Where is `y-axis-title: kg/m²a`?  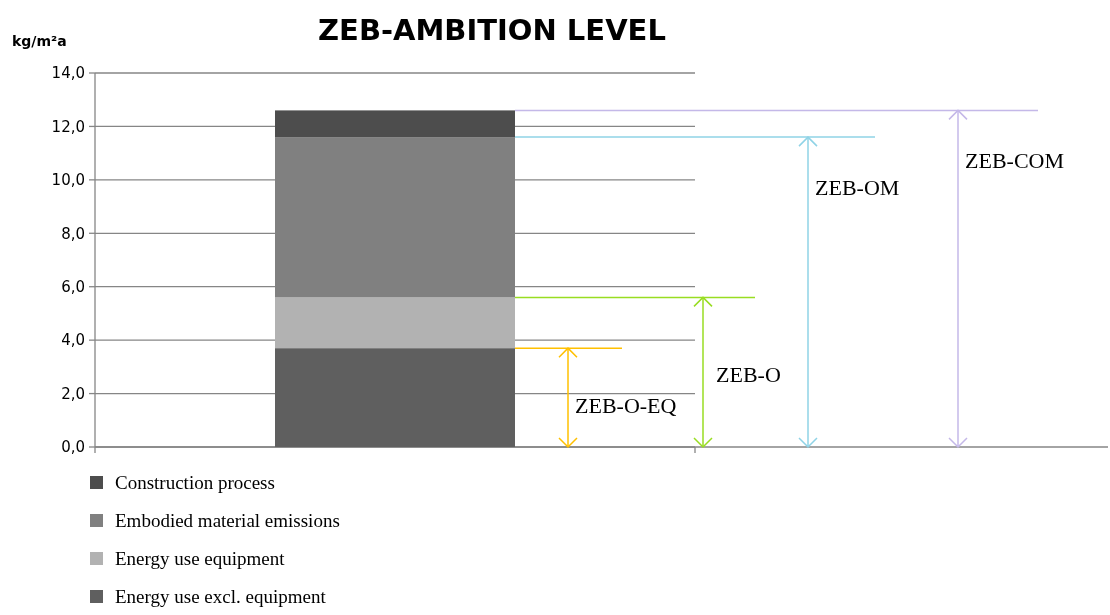 y-axis-title: kg/m²a is located at coordinates (39, 41).